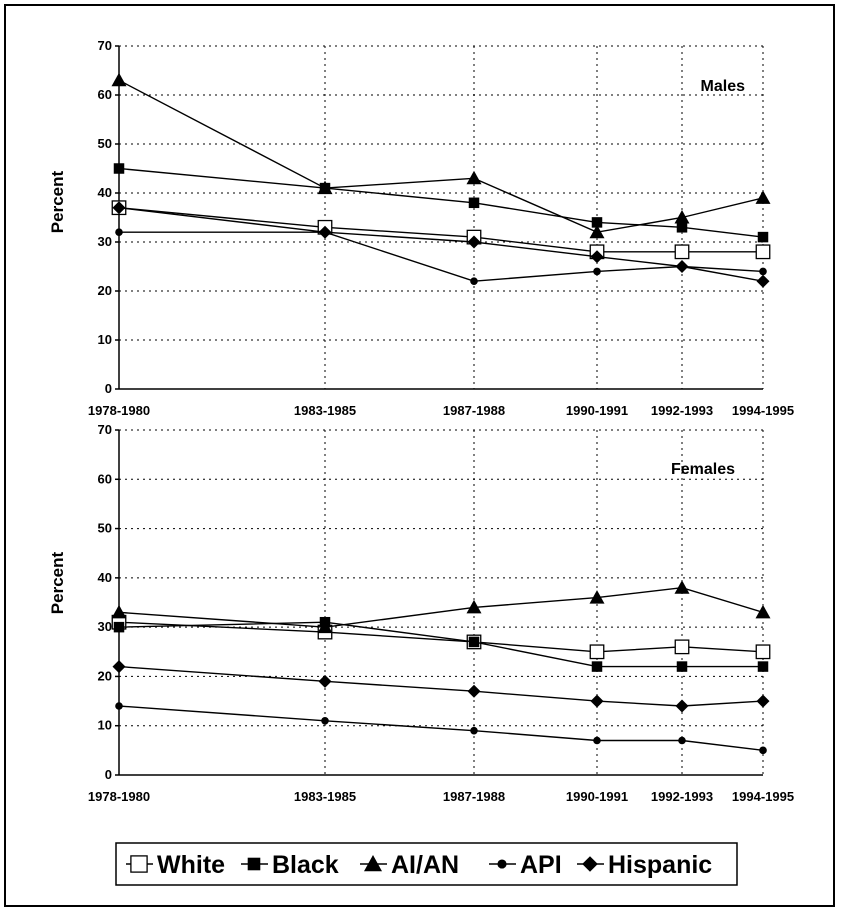  I want to click on legend-item-ai-an: AI/AN, so click(409, 865).